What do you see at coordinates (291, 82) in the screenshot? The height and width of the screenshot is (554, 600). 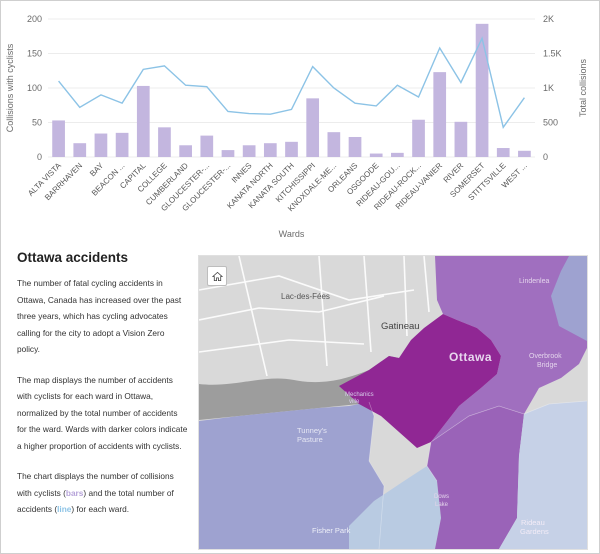 I see `series-line` at bounding box center [291, 82].